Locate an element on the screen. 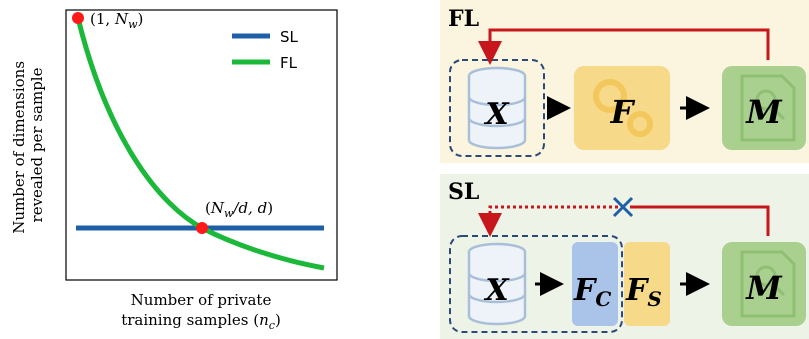 The height and width of the screenshot is (339, 809). sl-output-label: M is located at coordinates (764, 288).